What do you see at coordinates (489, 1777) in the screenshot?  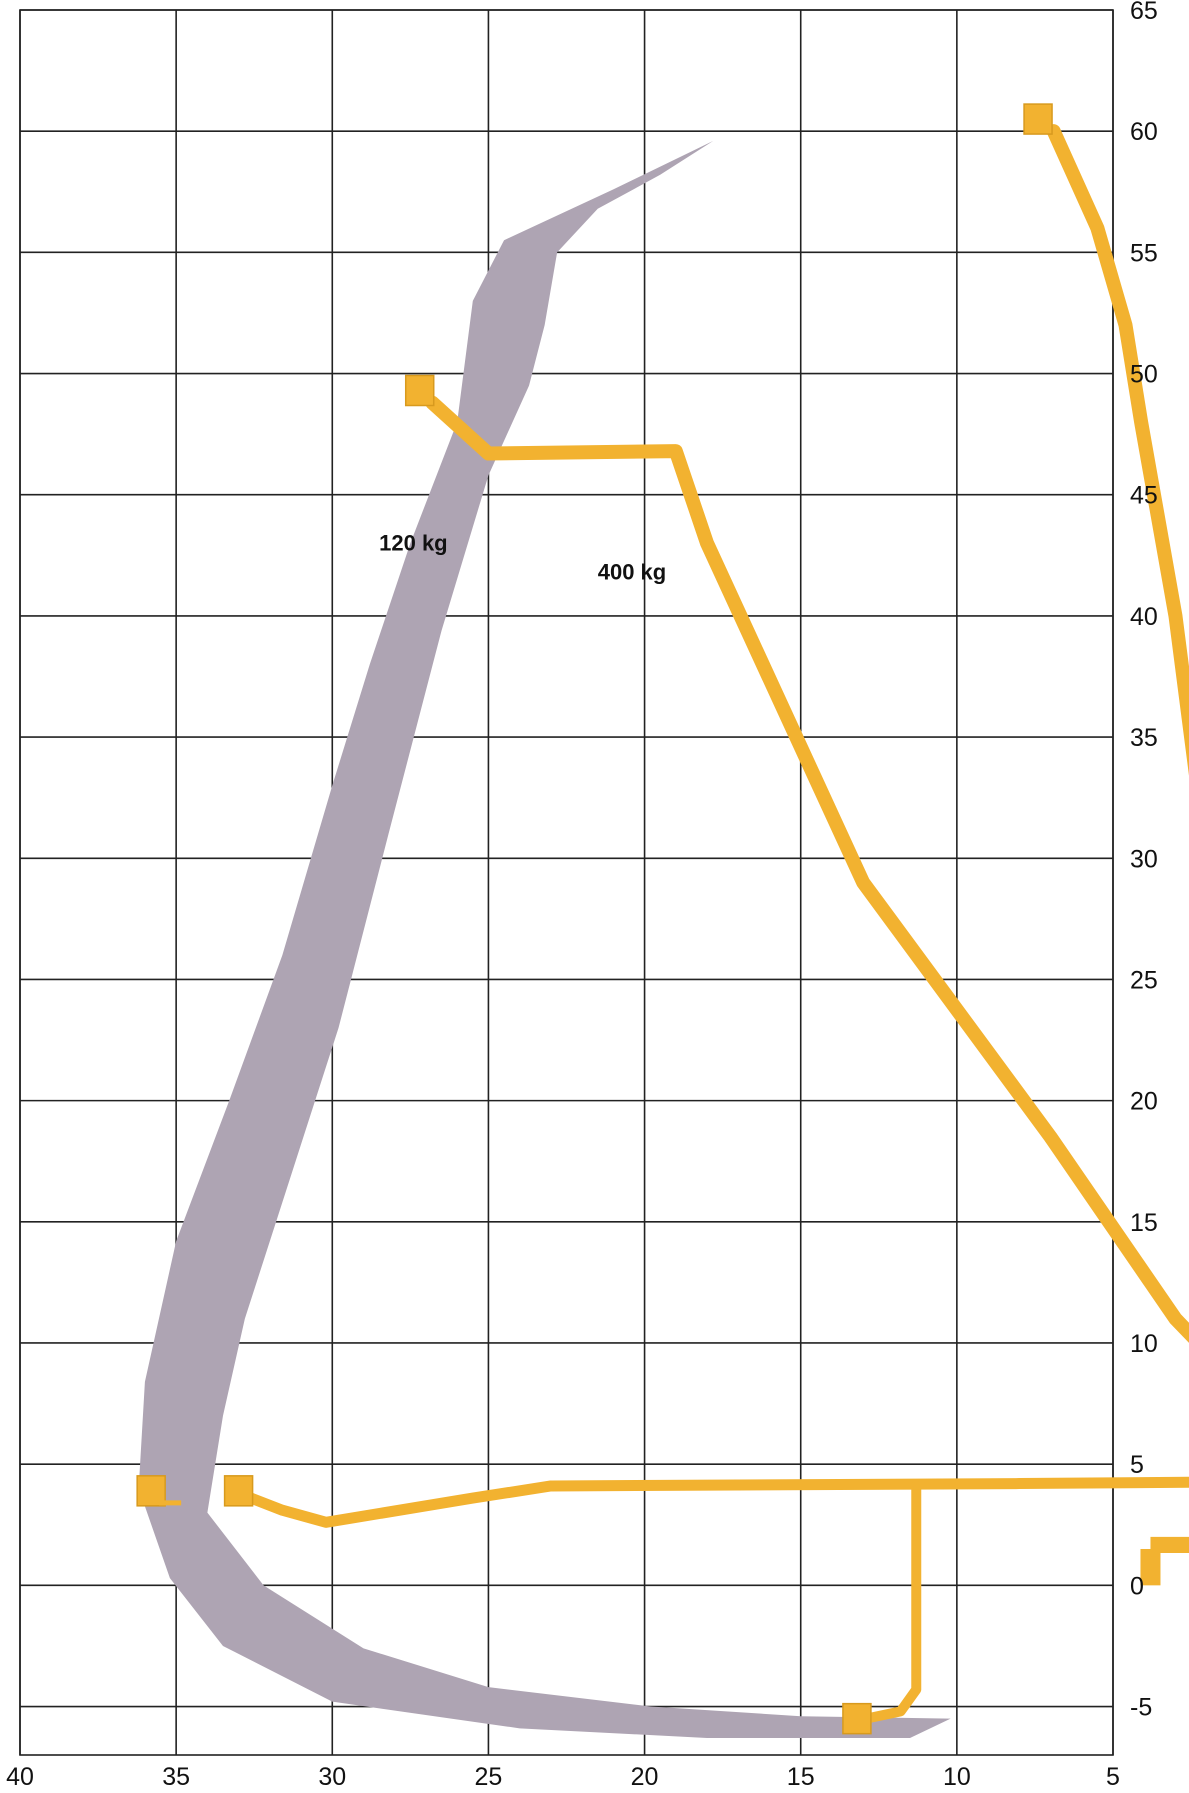 I see `x-tick-label: 25` at bounding box center [489, 1777].